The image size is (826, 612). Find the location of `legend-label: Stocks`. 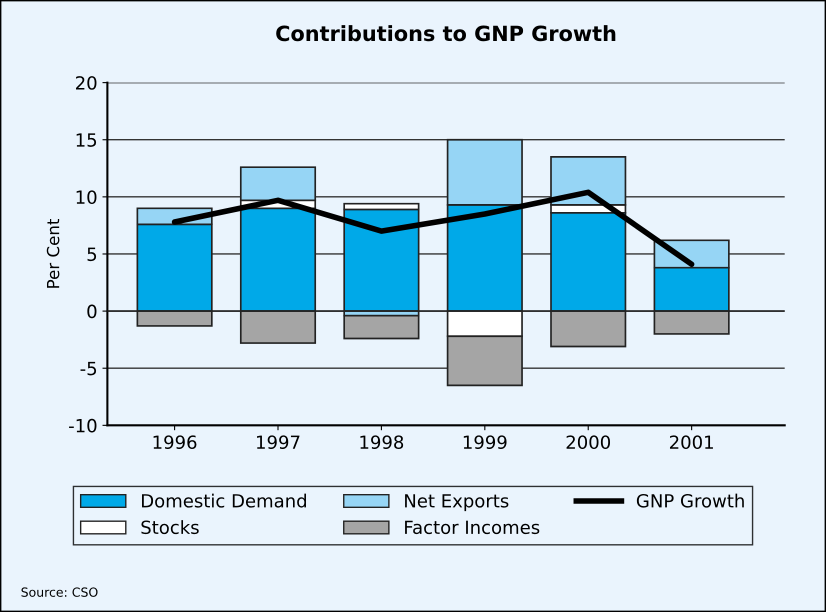

legend-label: Stocks is located at coordinates (170, 527).